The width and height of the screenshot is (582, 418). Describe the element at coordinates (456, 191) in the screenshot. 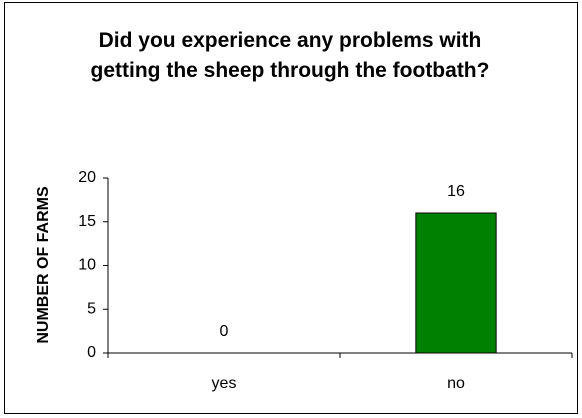

I see `data-label: 16` at that location.